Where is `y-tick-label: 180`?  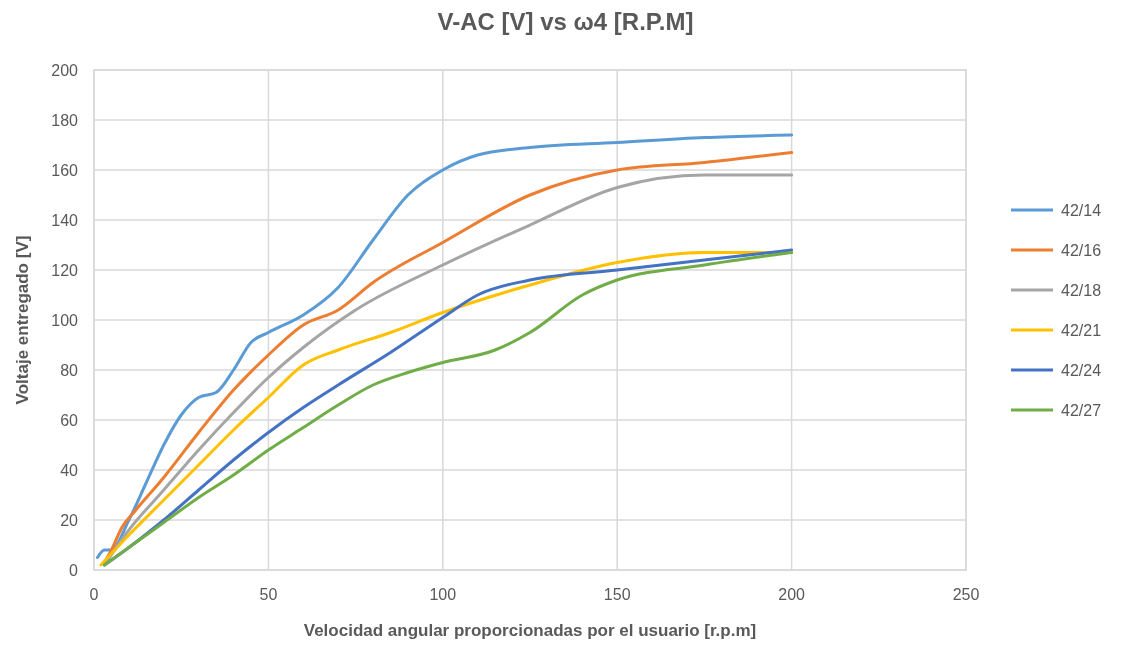
y-tick-label: 180 is located at coordinates (65, 120).